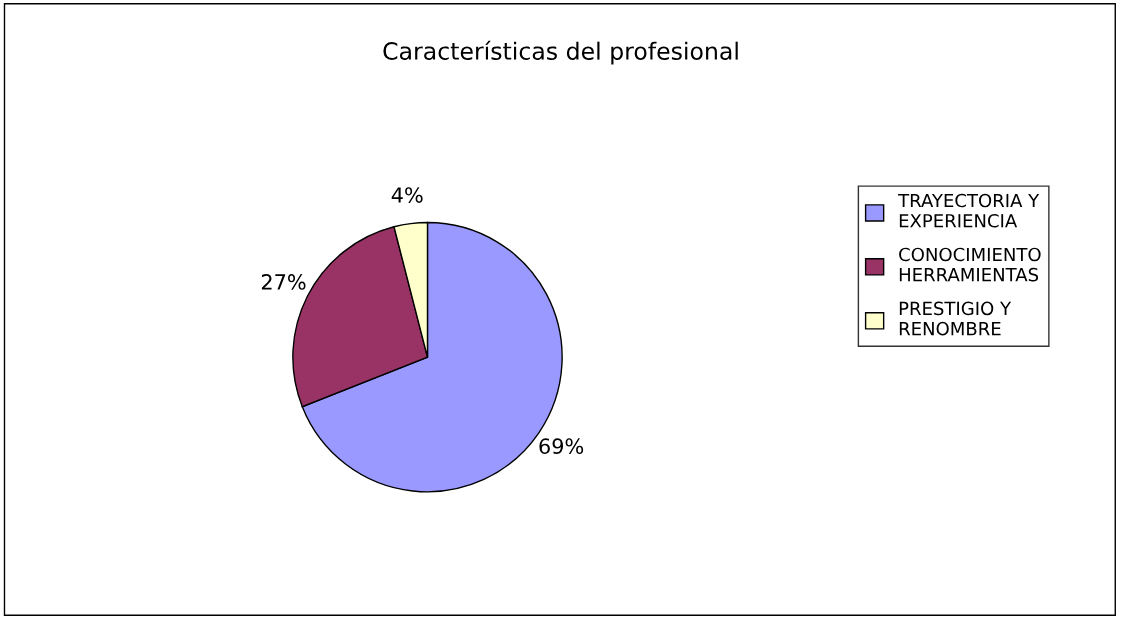  What do you see at coordinates (407, 195) in the screenshot?
I see `data-label: 4%` at bounding box center [407, 195].